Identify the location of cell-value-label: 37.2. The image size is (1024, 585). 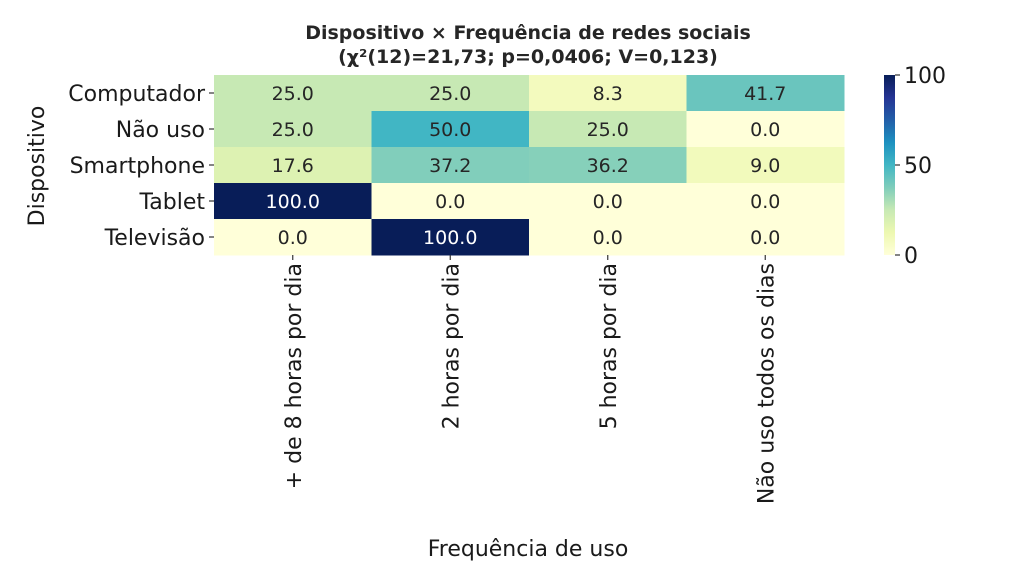
(450, 166).